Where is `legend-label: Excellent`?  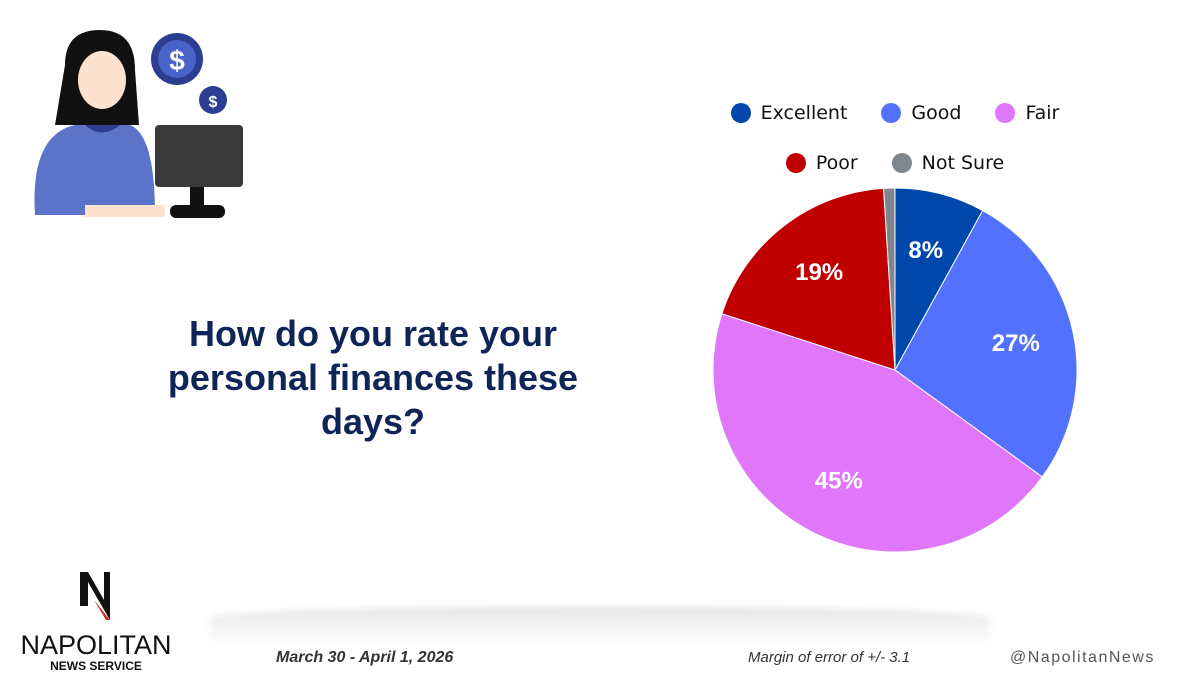 legend-label: Excellent is located at coordinates (804, 113).